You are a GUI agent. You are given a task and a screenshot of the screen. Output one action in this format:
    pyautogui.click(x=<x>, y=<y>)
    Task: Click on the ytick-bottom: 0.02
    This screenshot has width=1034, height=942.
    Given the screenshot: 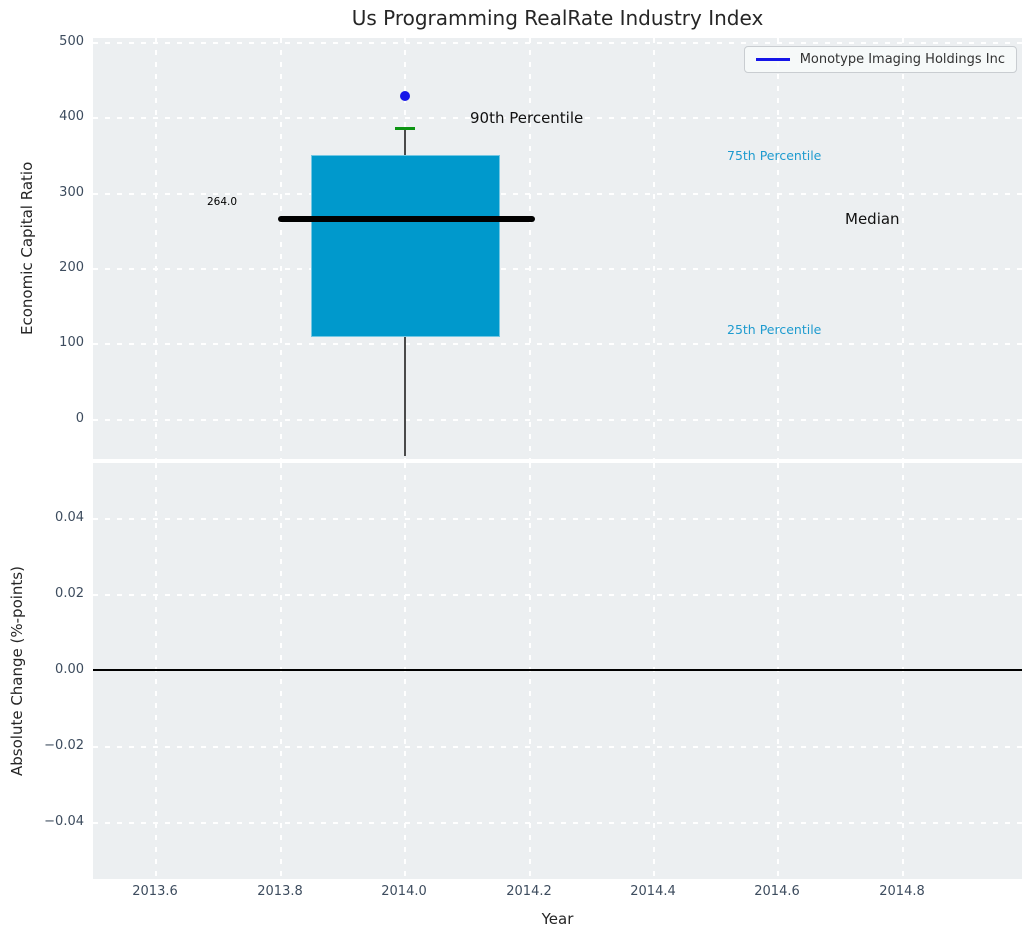 What is the action you would take?
    pyautogui.click(x=69, y=593)
    